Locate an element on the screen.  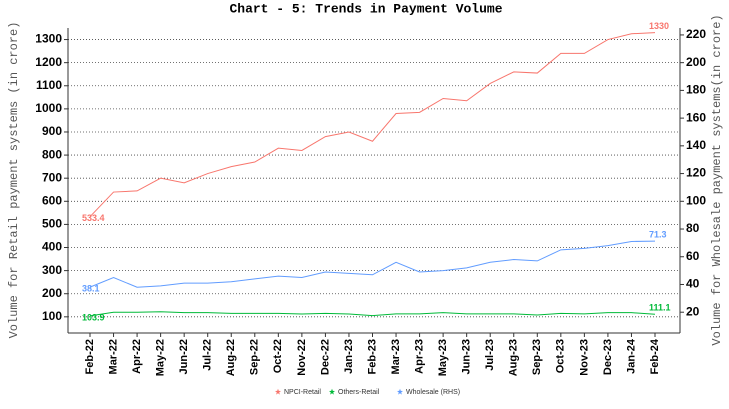
y-tick-label: 400 is located at coordinates (52, 247).